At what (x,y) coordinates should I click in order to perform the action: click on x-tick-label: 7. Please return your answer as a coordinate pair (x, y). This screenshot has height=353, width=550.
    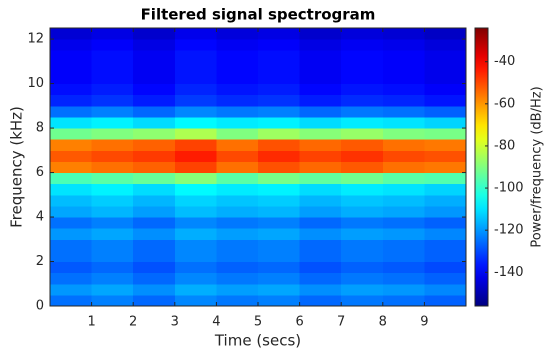
    Looking at the image, I should click on (341, 322).